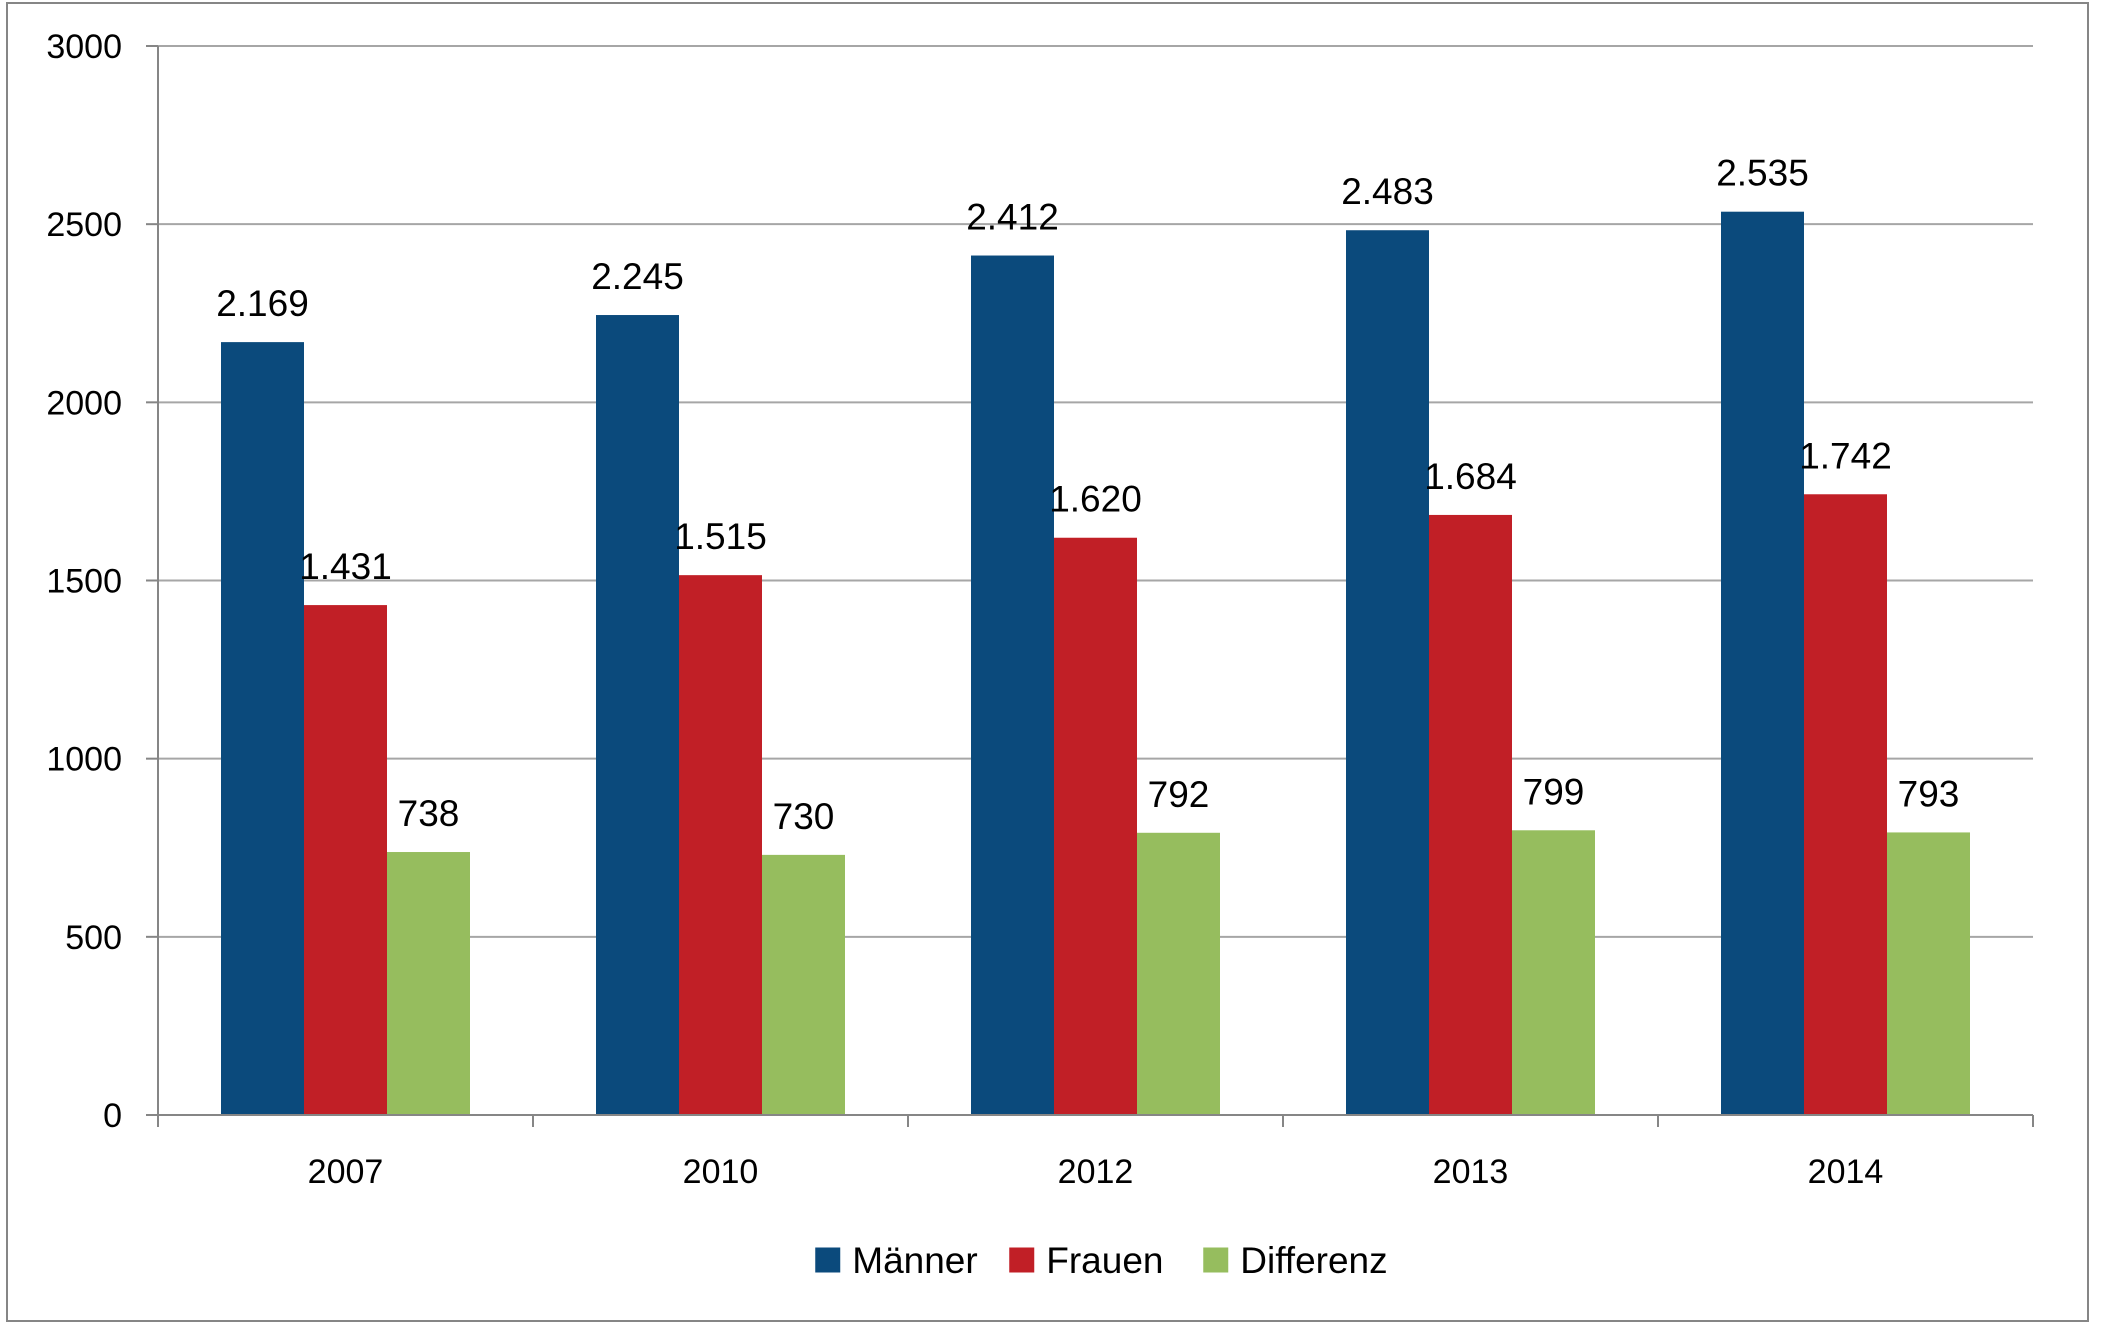 The width and height of the screenshot is (2125, 1341). What do you see at coordinates (1846, 1172) in the screenshot?
I see `x-tick-label: 2014` at bounding box center [1846, 1172].